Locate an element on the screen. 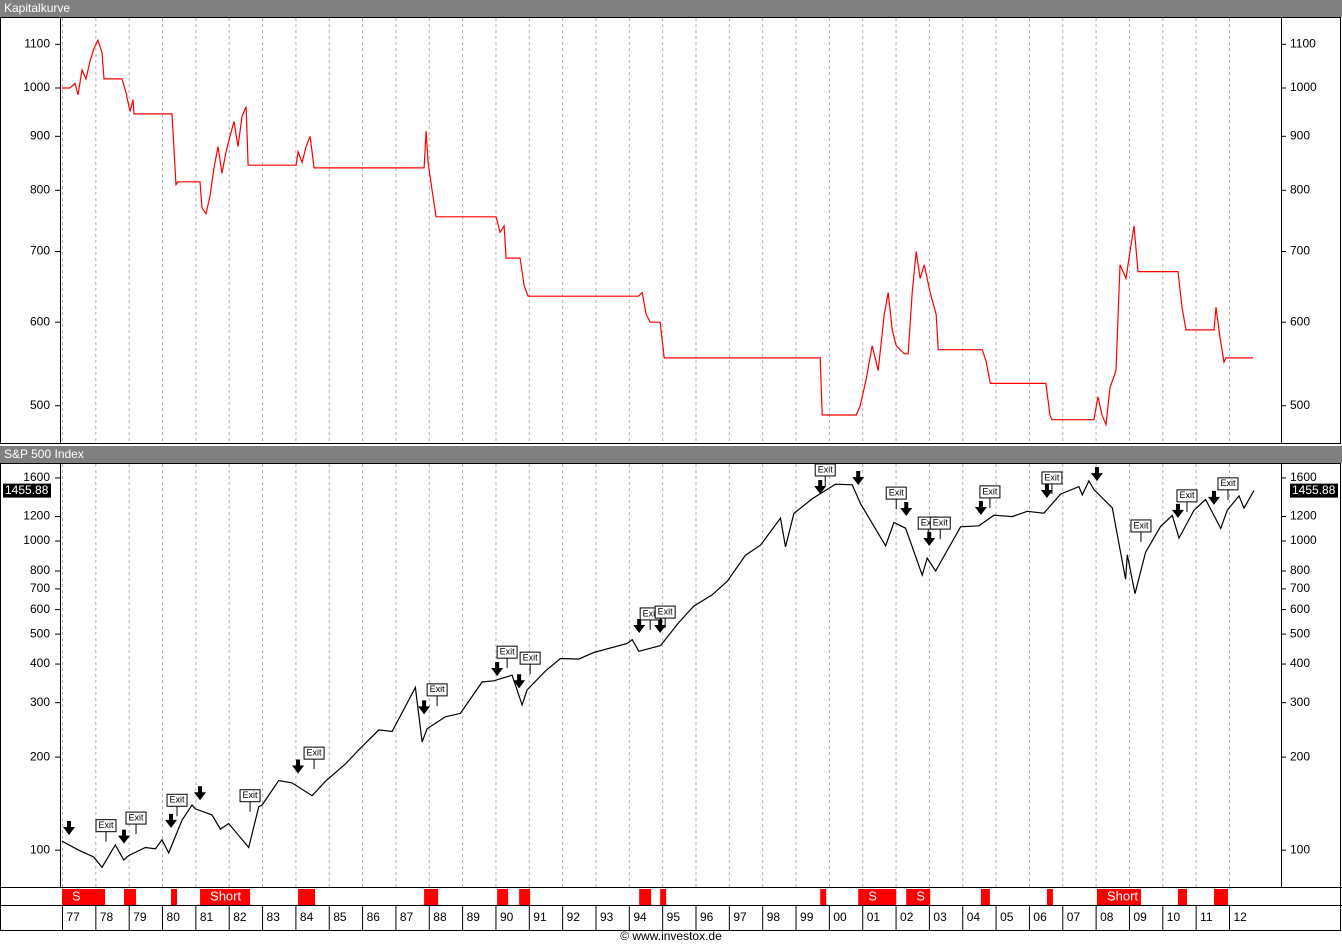  x-tick-label: 79 is located at coordinates (140, 917).